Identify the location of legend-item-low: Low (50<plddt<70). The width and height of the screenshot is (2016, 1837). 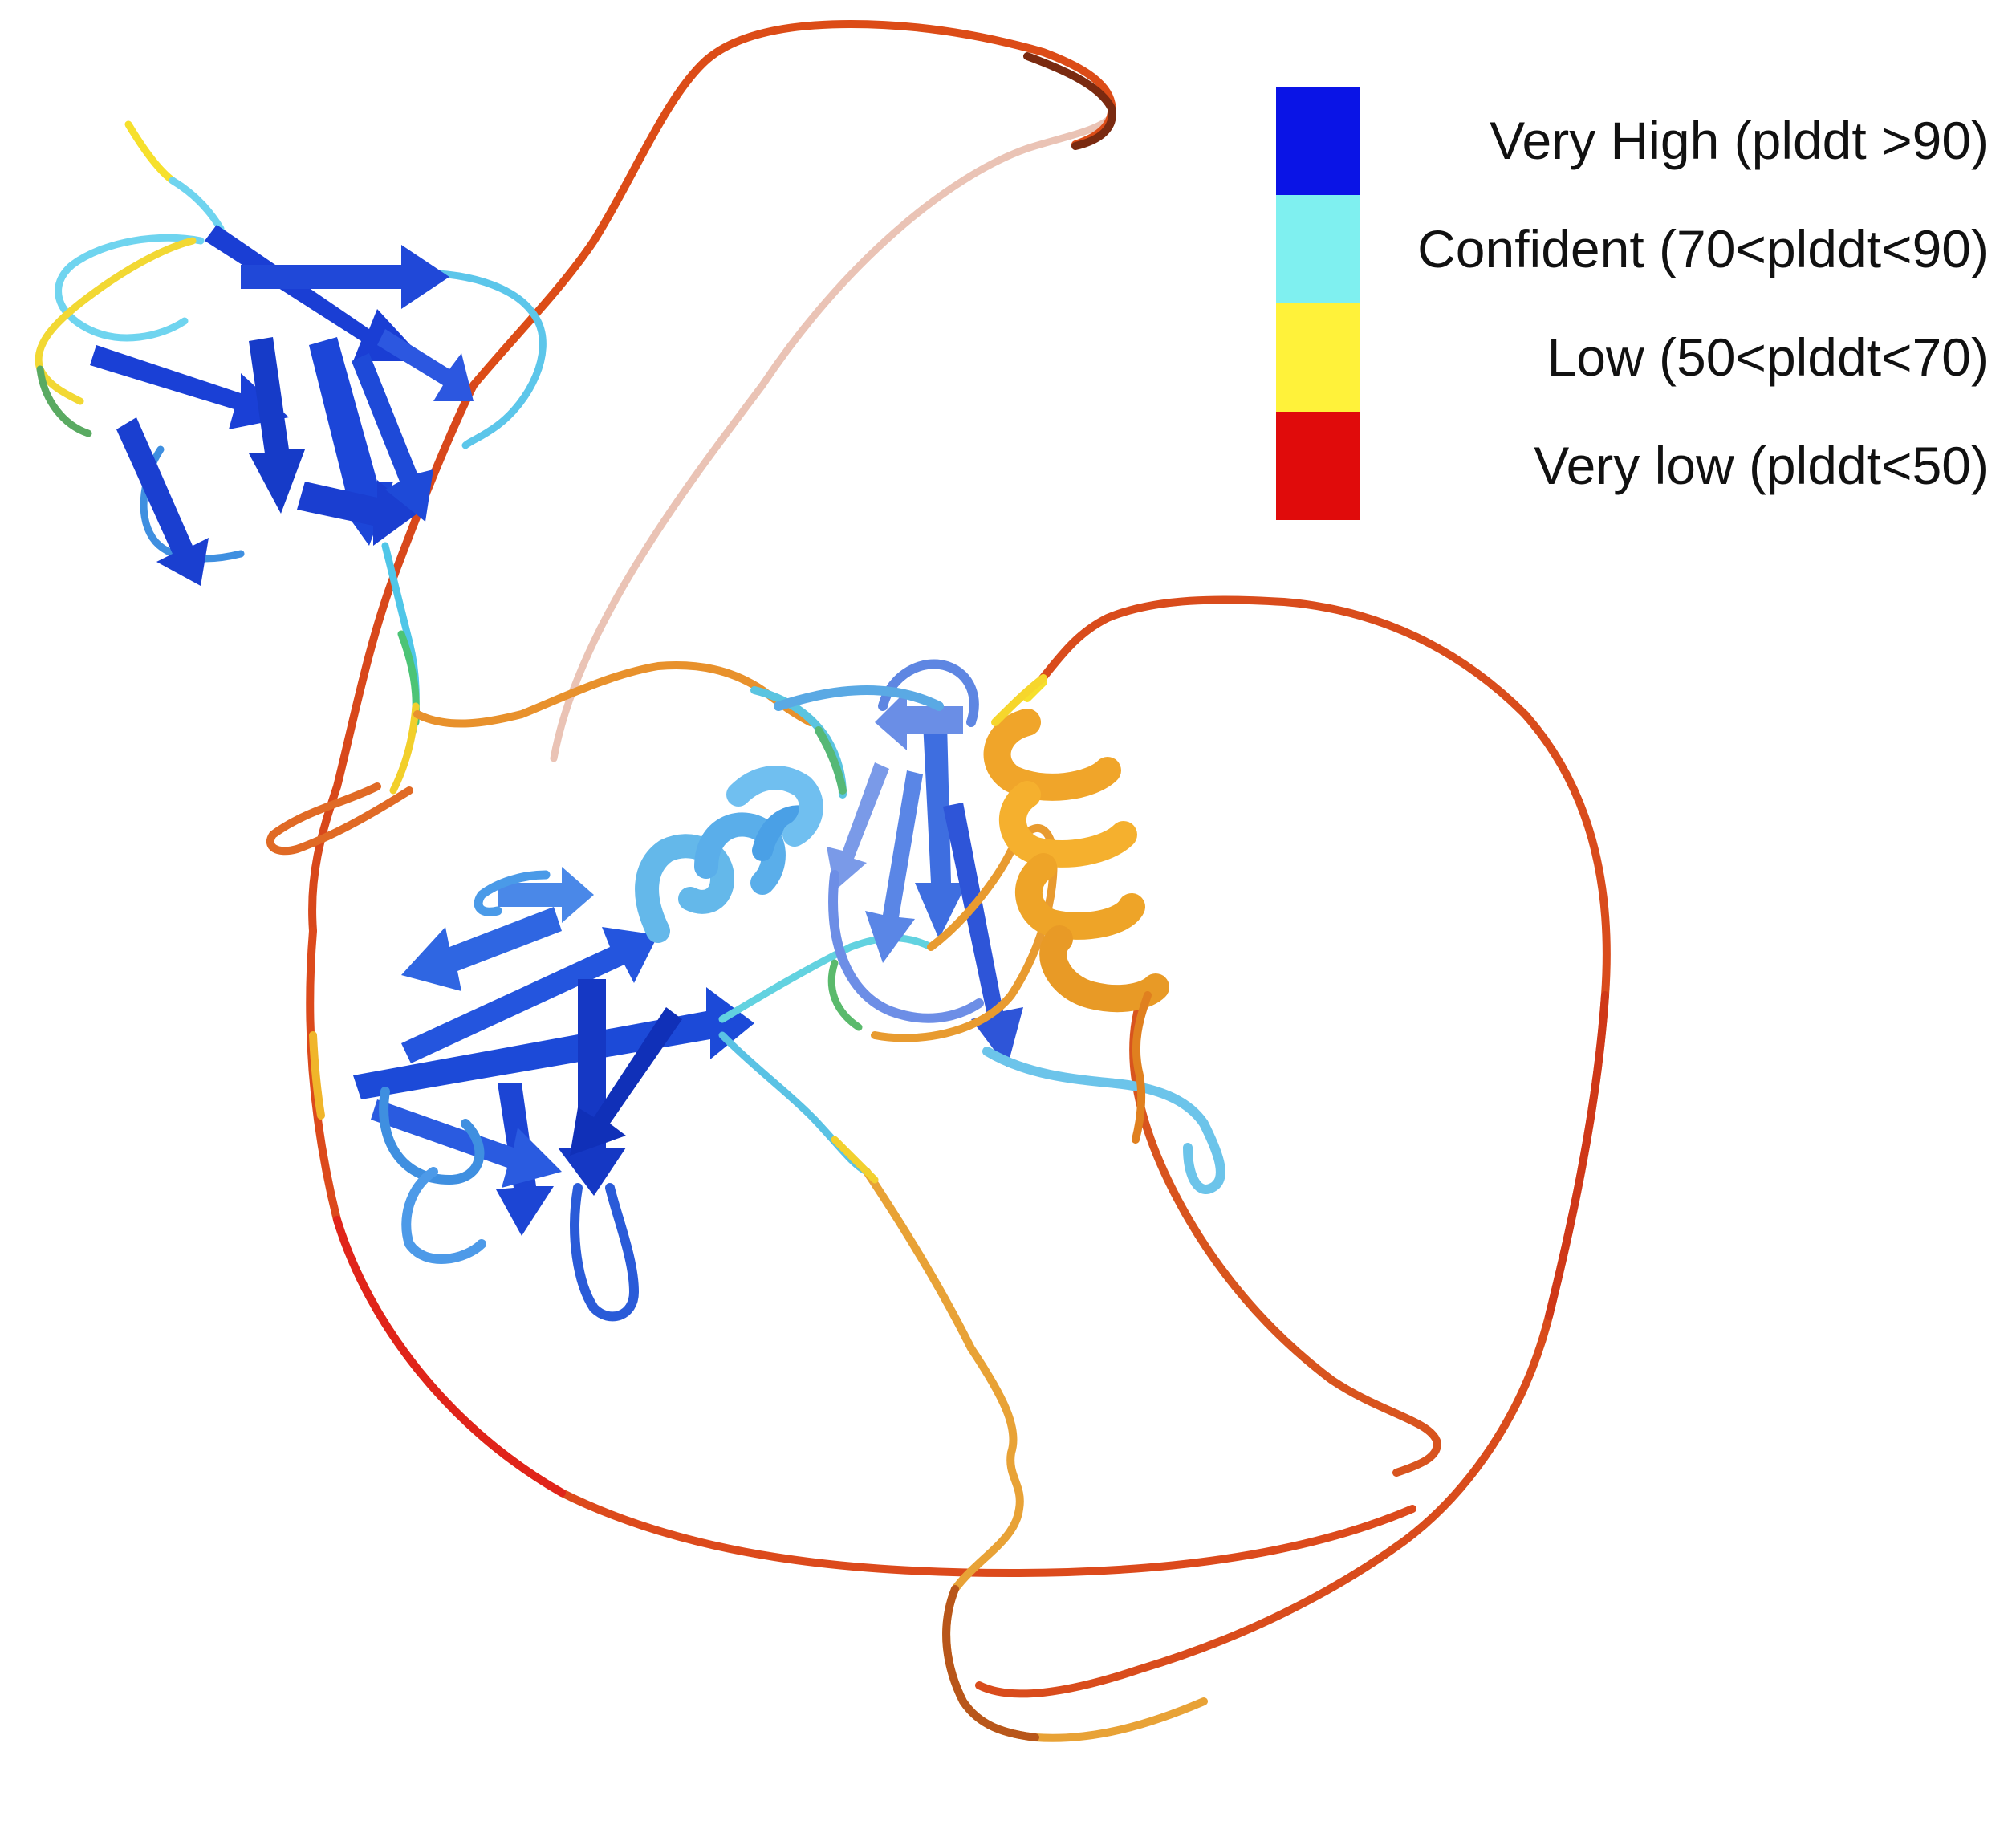
(1637, 357).